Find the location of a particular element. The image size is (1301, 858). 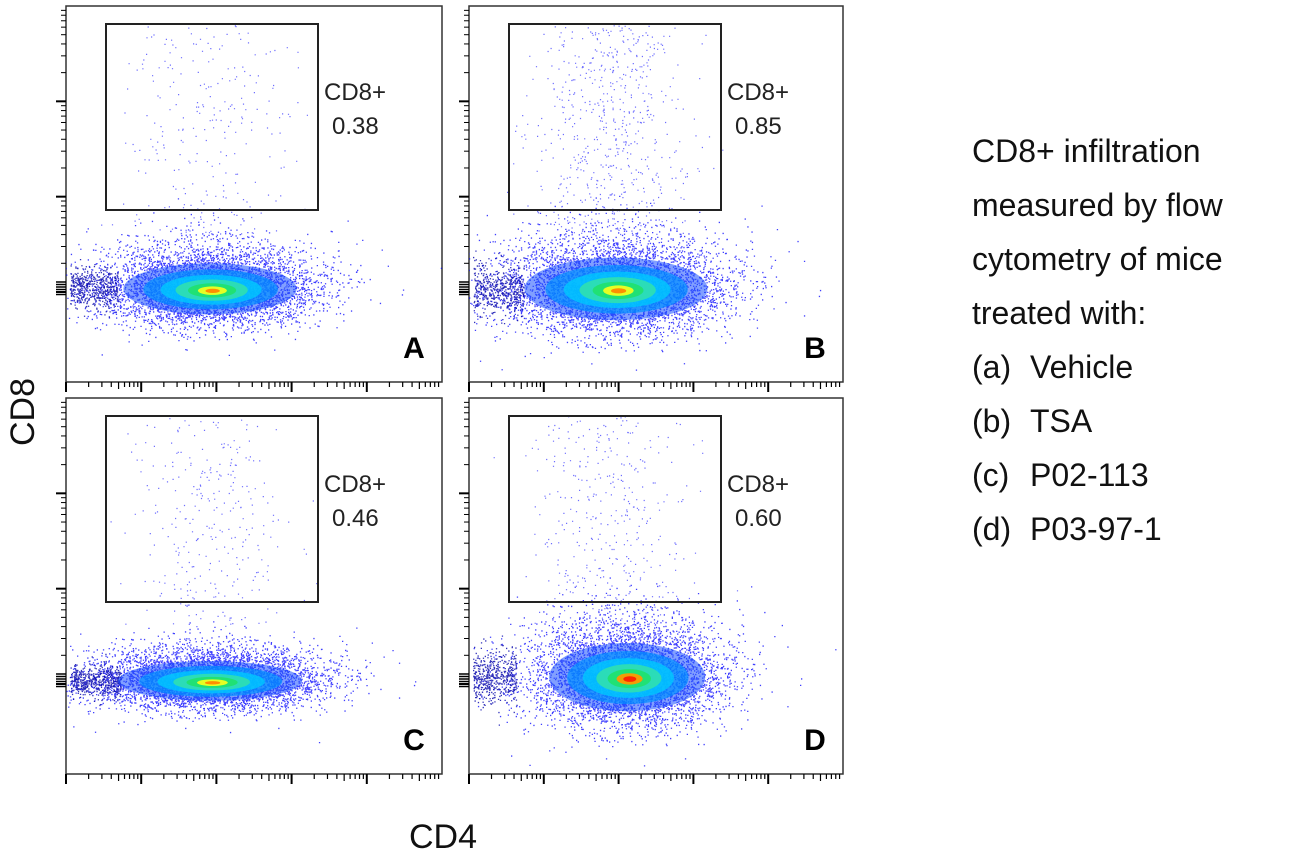

treatment-name: P02-113 is located at coordinates (1089, 475).